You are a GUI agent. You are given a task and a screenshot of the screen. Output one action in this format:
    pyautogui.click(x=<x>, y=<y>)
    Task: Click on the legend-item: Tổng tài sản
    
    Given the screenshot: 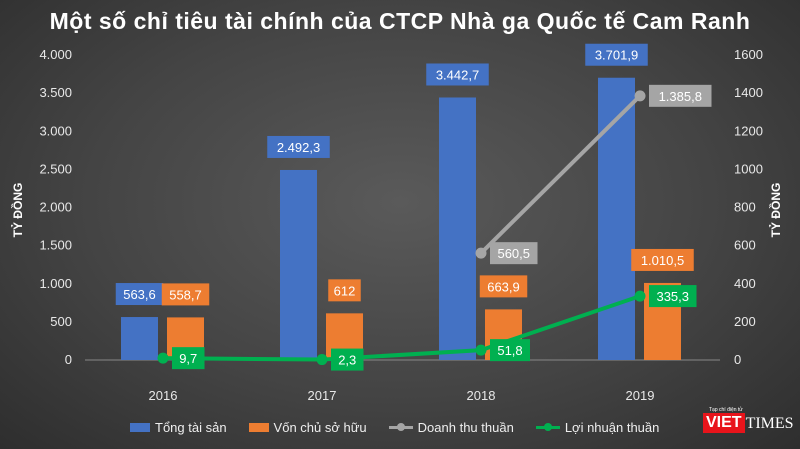 What is the action you would take?
    pyautogui.click(x=178, y=427)
    